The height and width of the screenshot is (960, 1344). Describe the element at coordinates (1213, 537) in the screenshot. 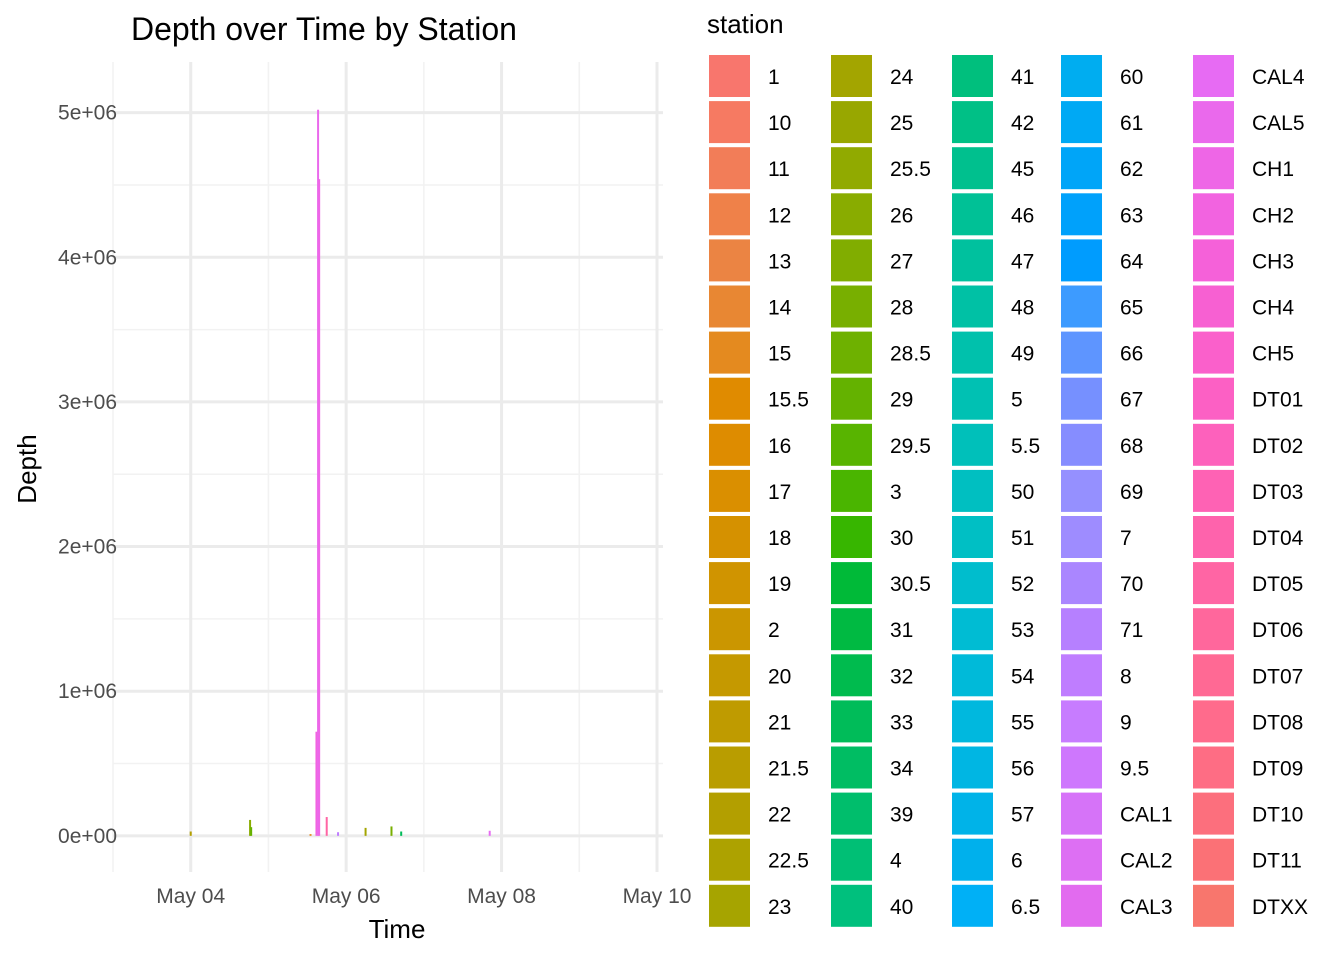

I see `legend-key-DT04` at that location.